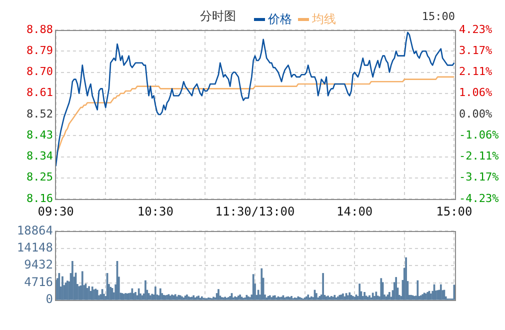 This screenshot has height=330, width=505. What do you see at coordinates (39, 93) in the screenshot?
I see `y-tick-label: 8.61` at bounding box center [39, 93].